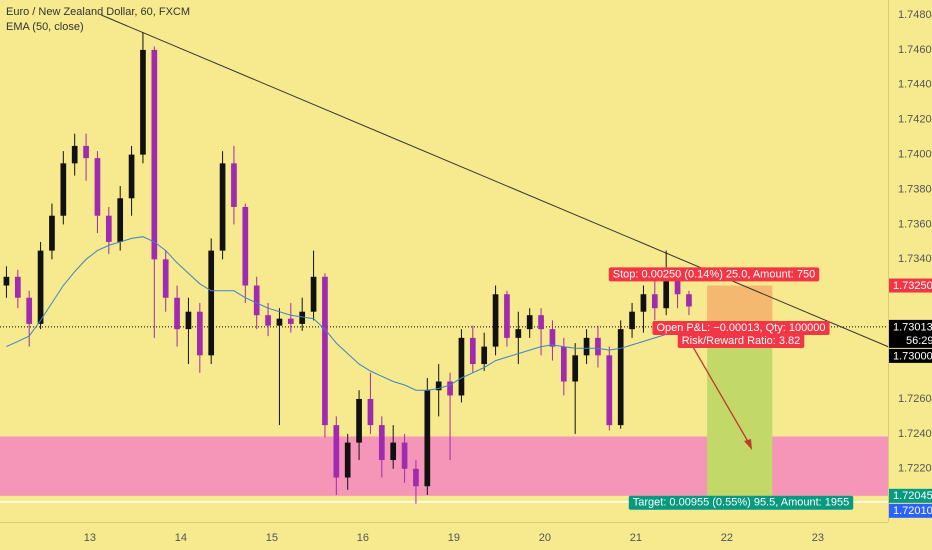 The height and width of the screenshot is (550, 932). What do you see at coordinates (915, 120) in the screenshot?
I see `y-tick-label: 1.74200` at bounding box center [915, 120].